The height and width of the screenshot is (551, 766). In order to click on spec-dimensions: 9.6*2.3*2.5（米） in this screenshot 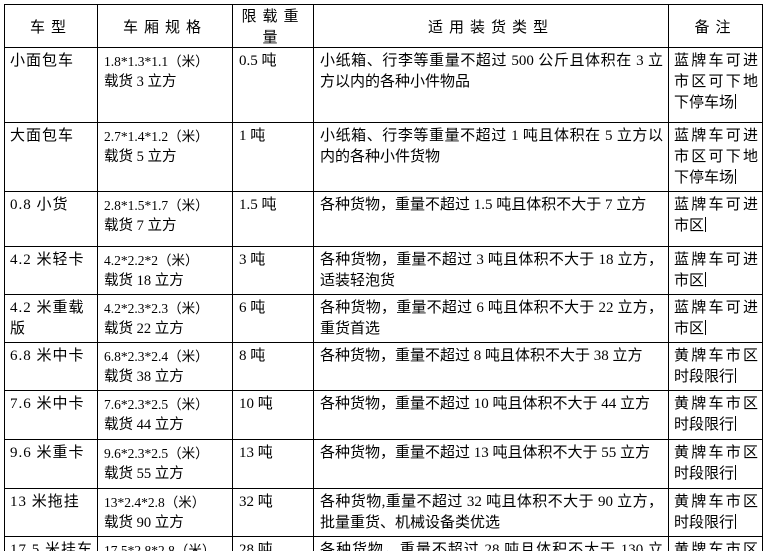, I will do `click(156, 453)`.